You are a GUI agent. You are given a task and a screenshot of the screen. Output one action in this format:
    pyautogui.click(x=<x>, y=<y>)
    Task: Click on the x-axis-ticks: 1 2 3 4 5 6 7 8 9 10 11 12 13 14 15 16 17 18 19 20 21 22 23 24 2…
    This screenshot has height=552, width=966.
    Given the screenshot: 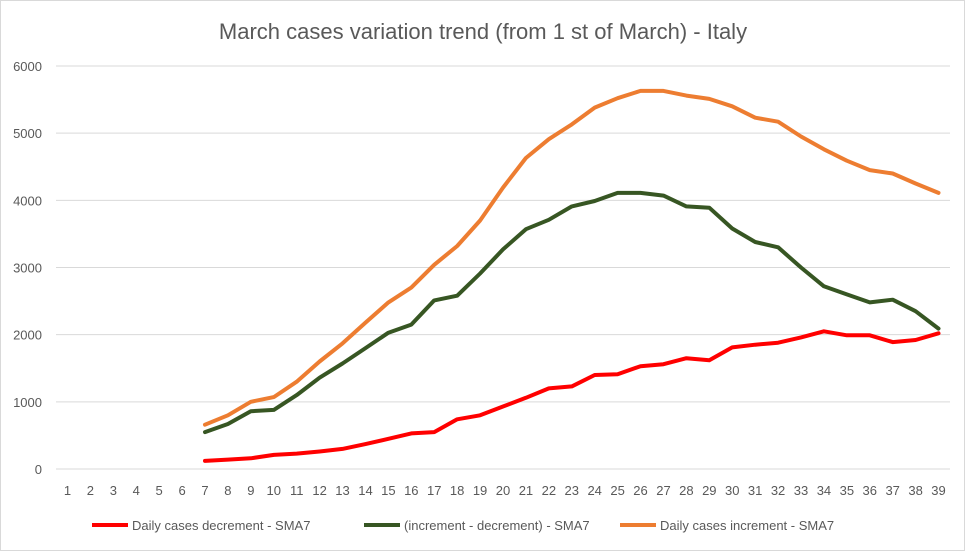 What is the action you would take?
    pyautogui.click(x=505, y=490)
    